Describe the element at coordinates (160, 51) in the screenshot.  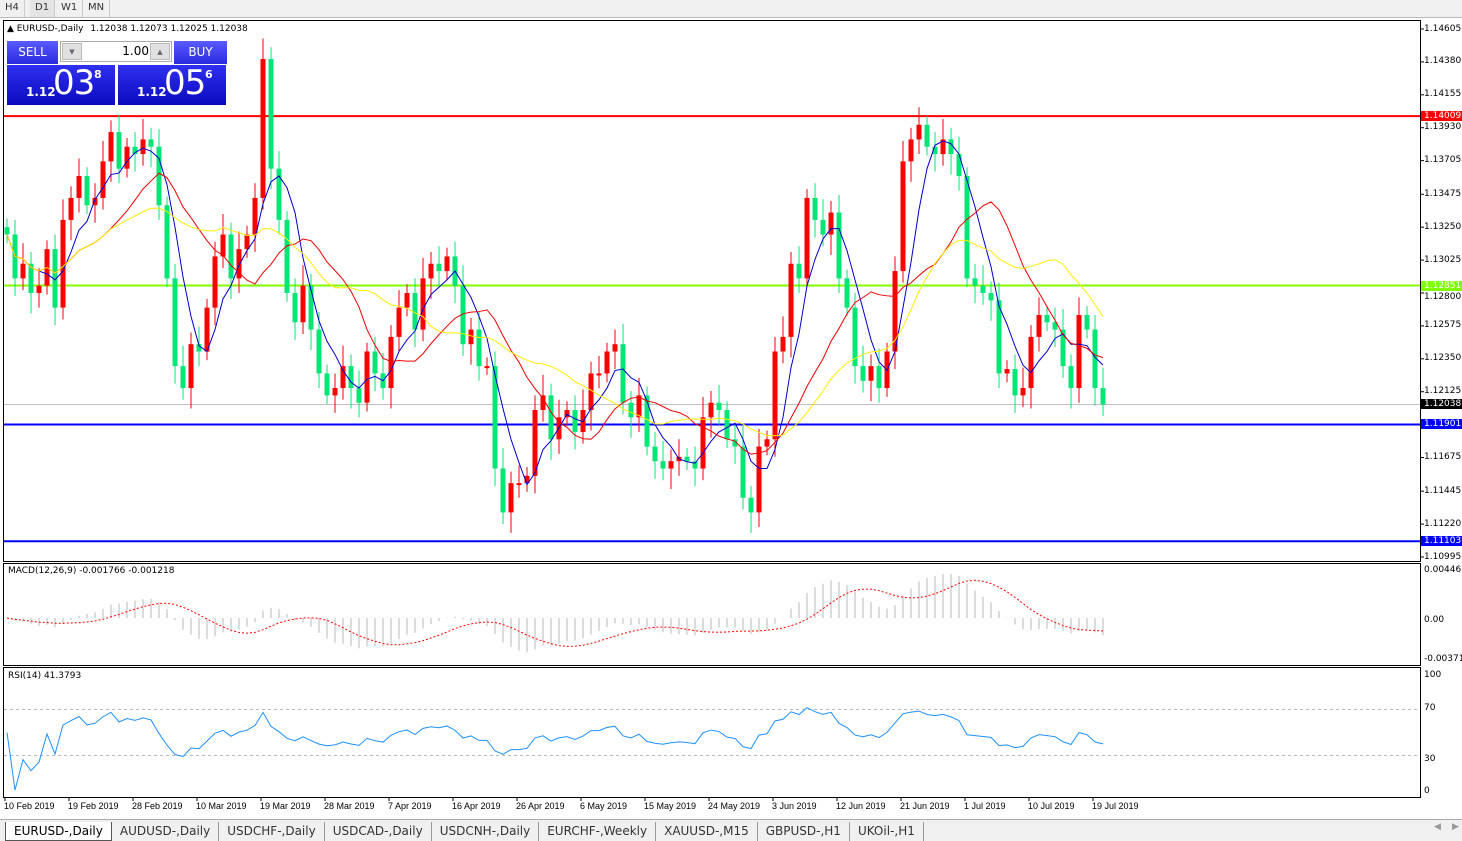
I see `lot-increase-icon: ▲` at that location.